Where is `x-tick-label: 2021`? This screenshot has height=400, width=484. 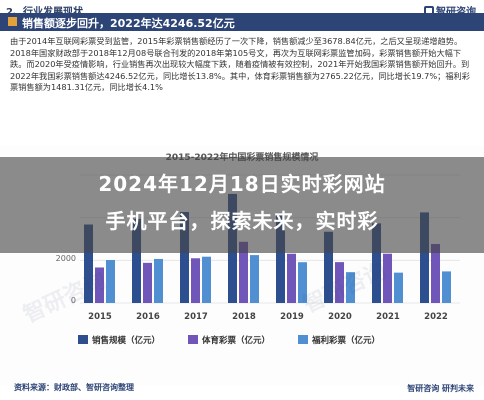
x-tick-label: 2021 is located at coordinates (388, 317).